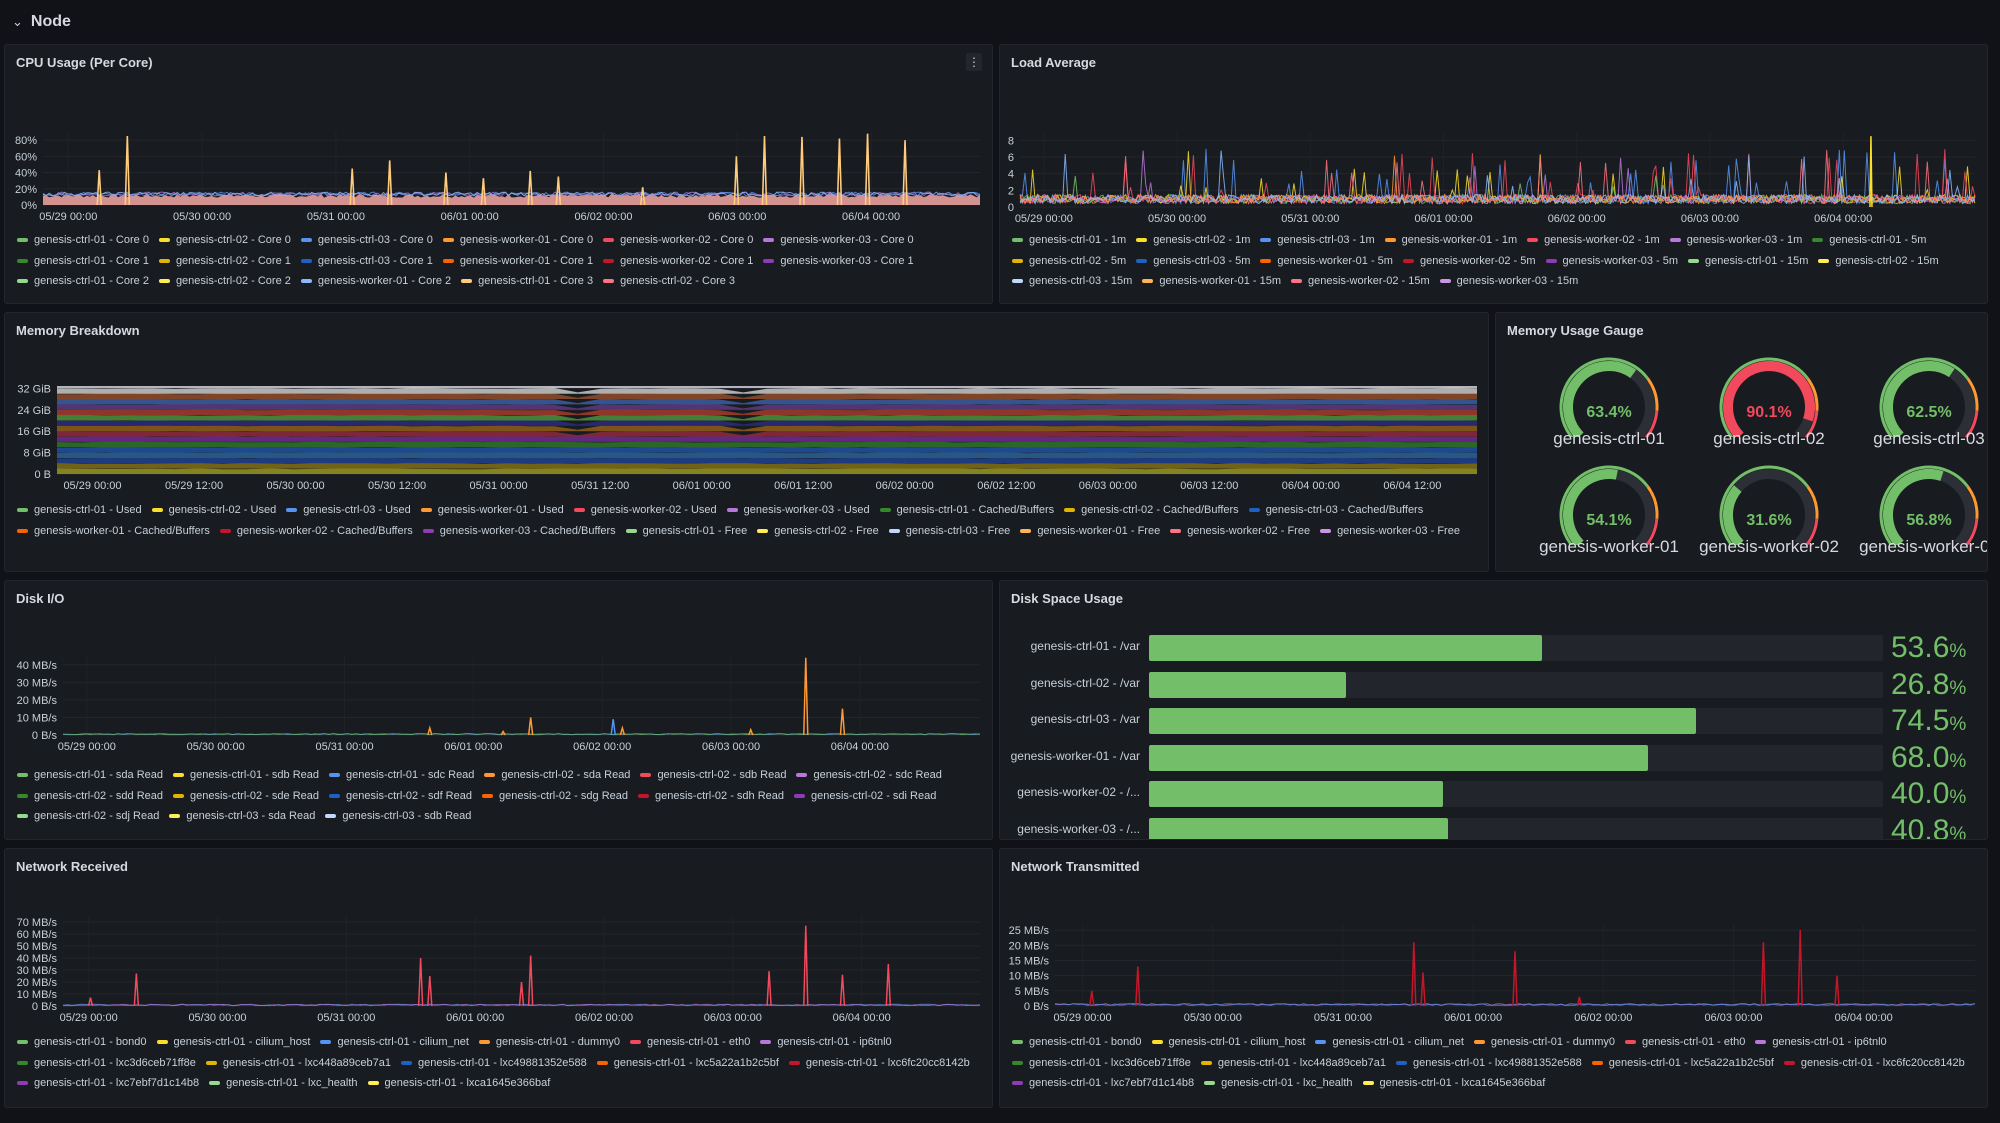 This screenshot has height=1123, width=2000. What do you see at coordinates (1748, 261) in the screenshot?
I see `legend-item: genesis-ctrl-01 - 15m` at bounding box center [1748, 261].